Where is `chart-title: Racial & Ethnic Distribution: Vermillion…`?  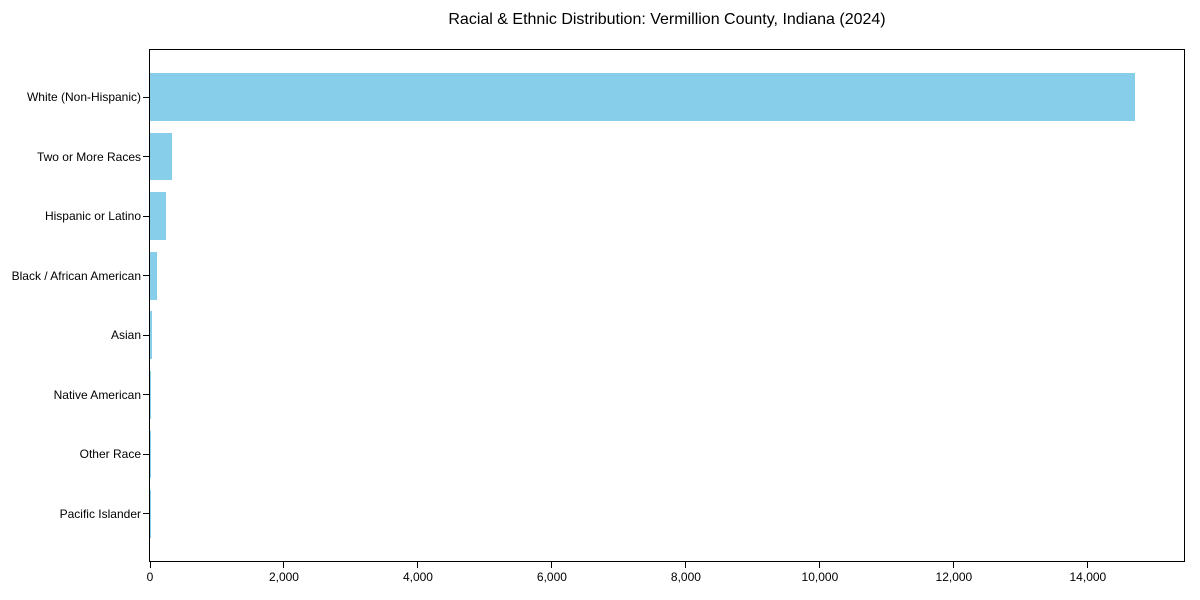
chart-title: Racial & Ethnic Distribution: Vermillion… is located at coordinates (667, 19).